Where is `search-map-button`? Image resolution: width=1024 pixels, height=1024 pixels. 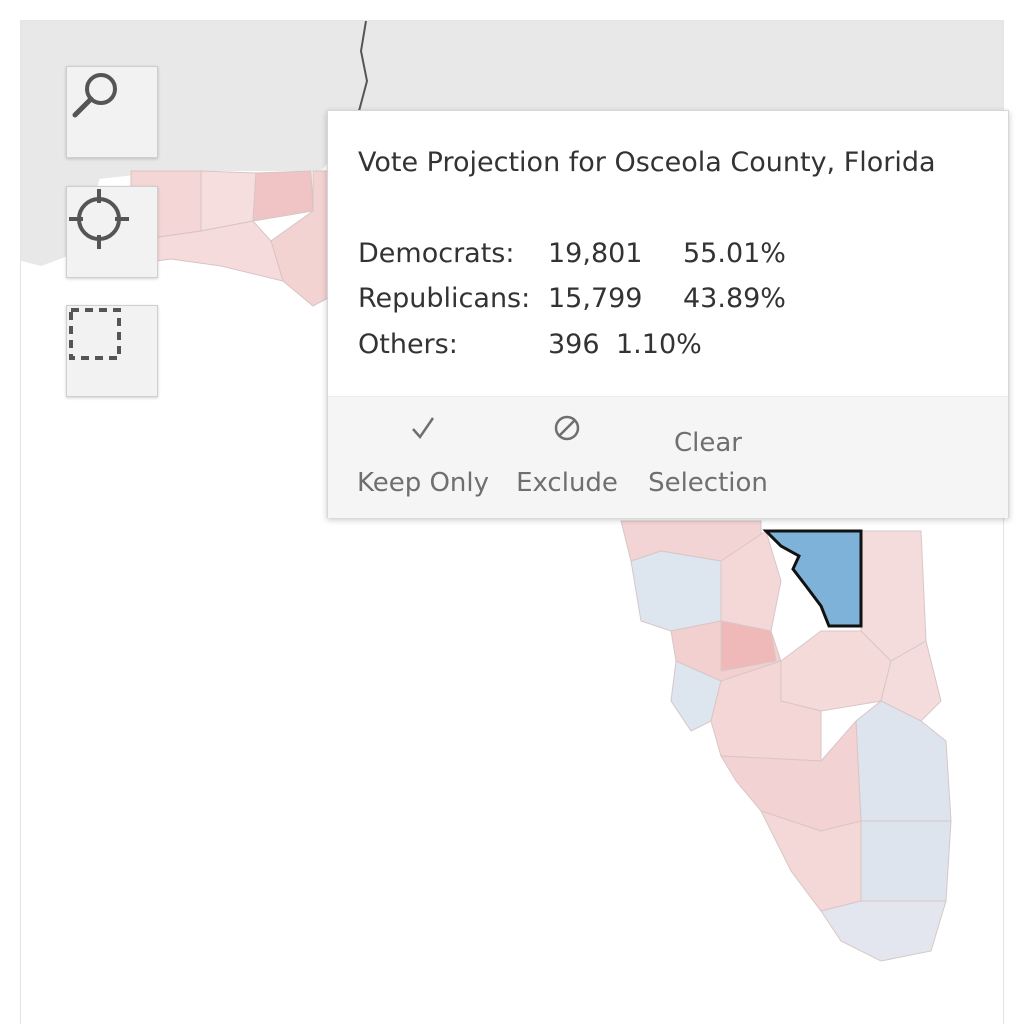 search-map-button is located at coordinates (112, 112).